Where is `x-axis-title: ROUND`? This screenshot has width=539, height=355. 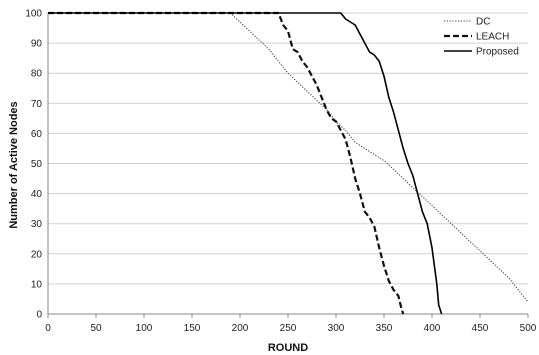 x-axis-title: ROUND is located at coordinates (288, 348).